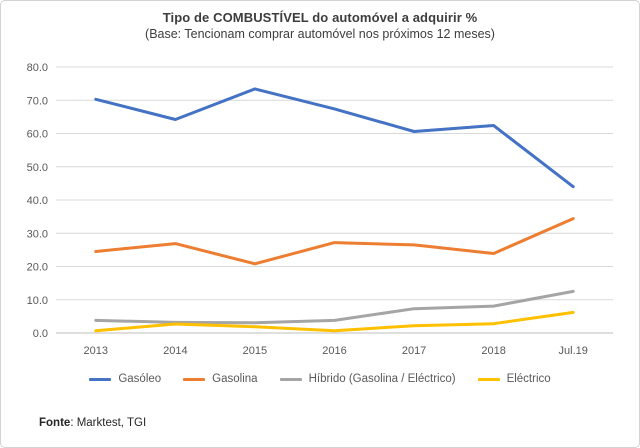  What do you see at coordinates (37, 68) in the screenshot?
I see `y-tick-label: 80.0` at bounding box center [37, 68].